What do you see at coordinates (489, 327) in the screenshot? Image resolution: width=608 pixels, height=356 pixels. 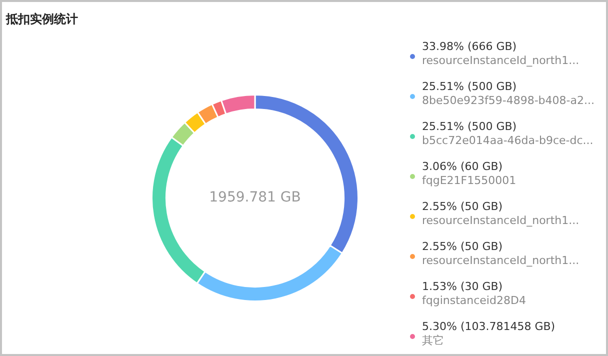 I see `data-label: 5.30% (103.781458 GB)` at bounding box center [489, 327].